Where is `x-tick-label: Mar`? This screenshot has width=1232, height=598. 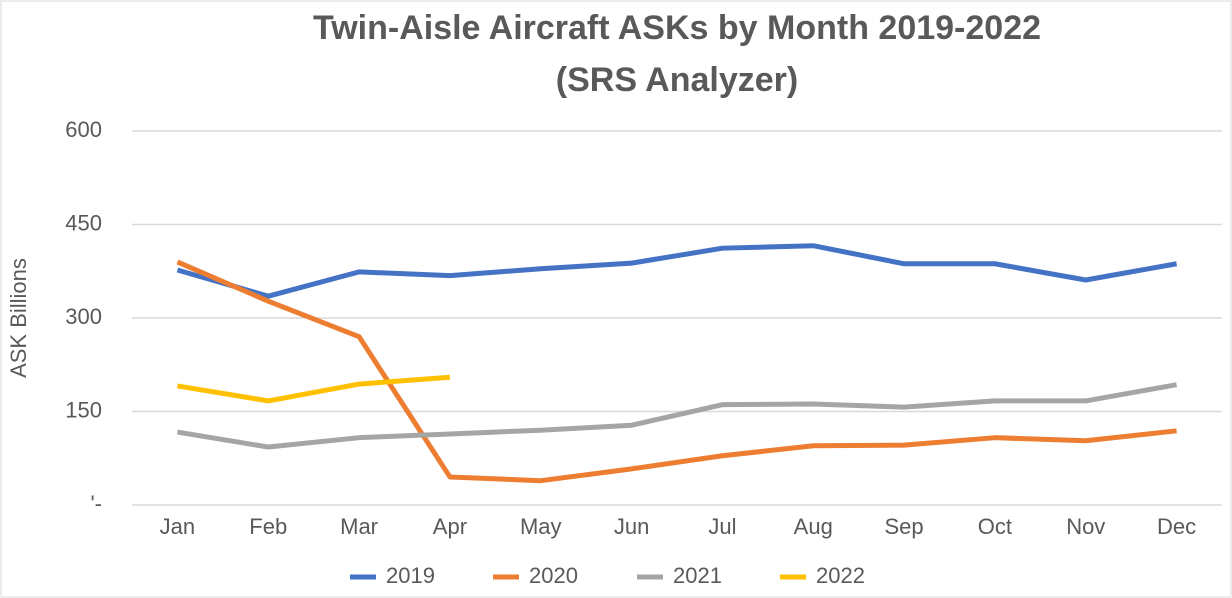 x-tick-label: Mar is located at coordinates (359, 526).